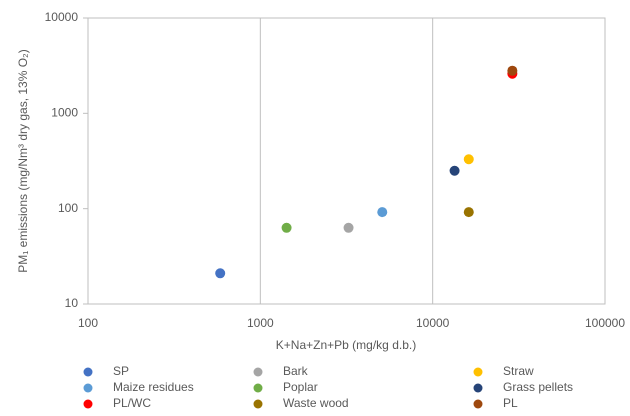 The width and height of the screenshot is (630, 416). I want to click on x-tick-label: 10000, so click(433, 323).